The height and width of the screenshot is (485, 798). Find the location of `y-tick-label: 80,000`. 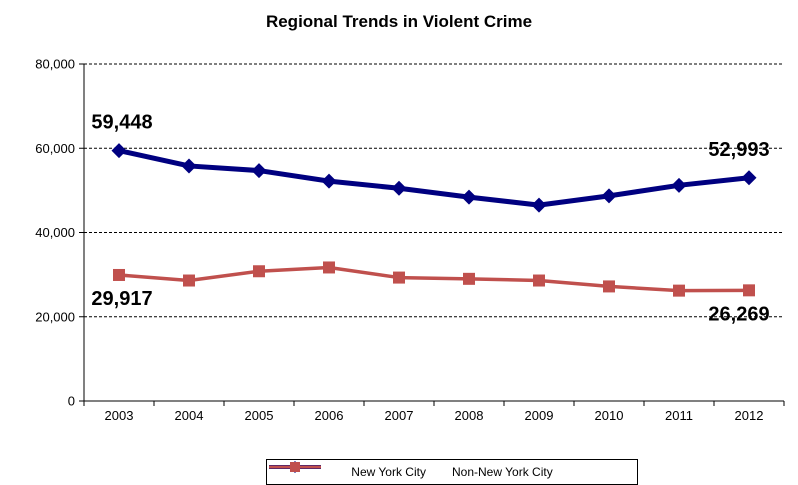

y-tick-label: 80,000 is located at coordinates (55, 64).